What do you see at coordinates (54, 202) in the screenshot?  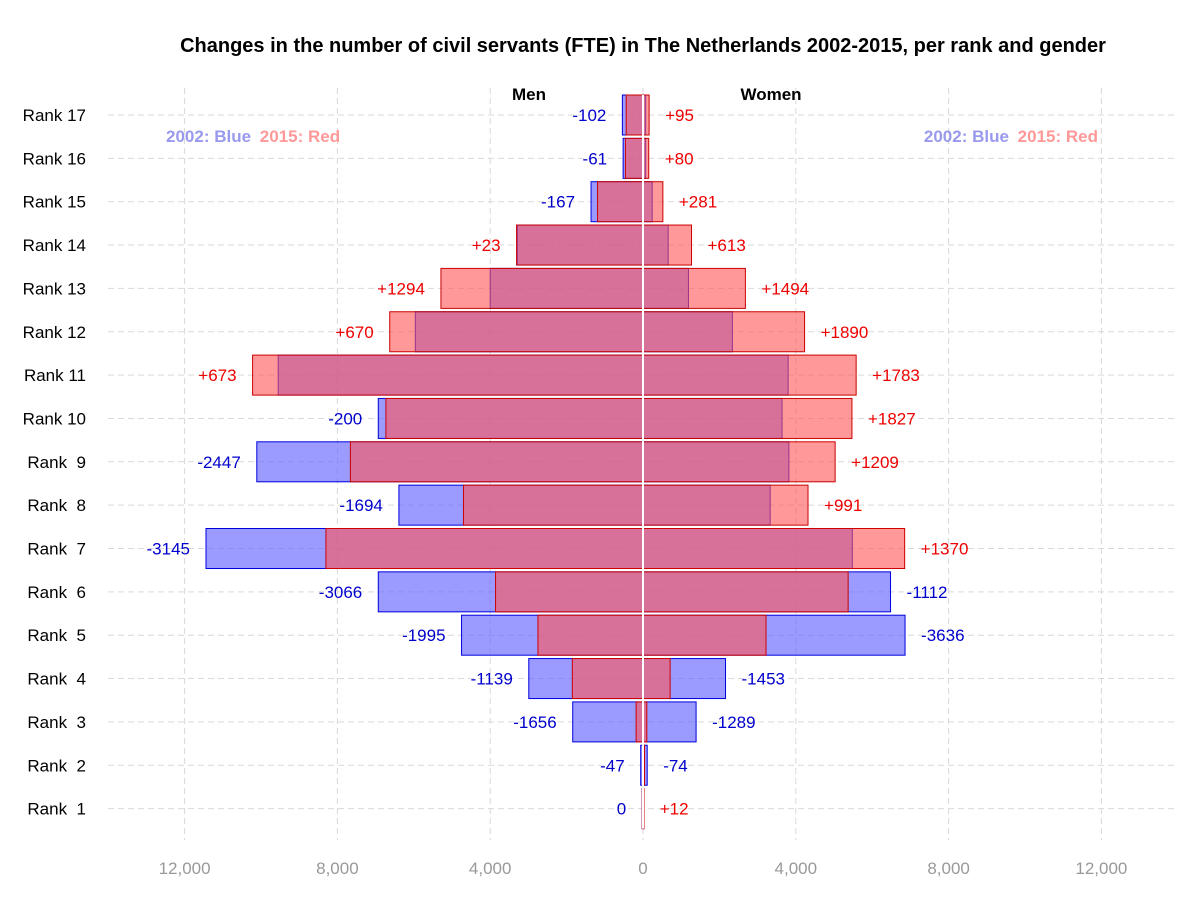 I see `y-tick-label: Rank 15` at bounding box center [54, 202].